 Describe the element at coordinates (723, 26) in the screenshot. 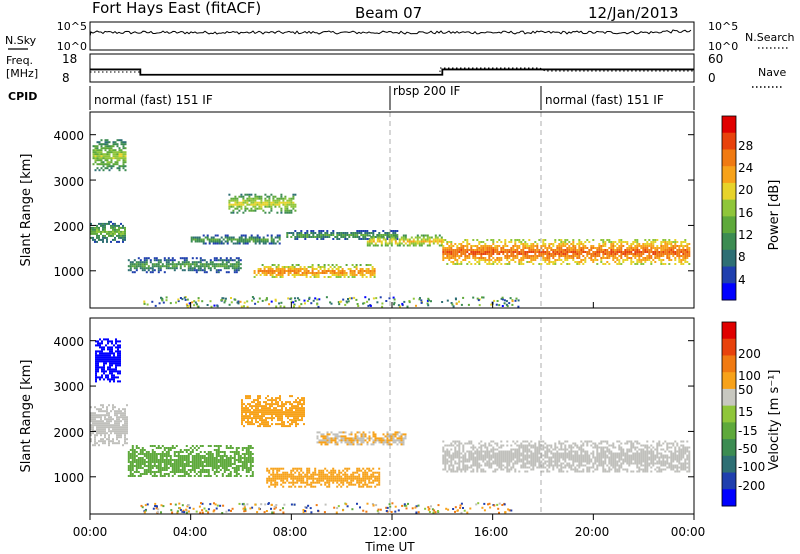

I see `noise-right-tick-top: 10^5` at that location.